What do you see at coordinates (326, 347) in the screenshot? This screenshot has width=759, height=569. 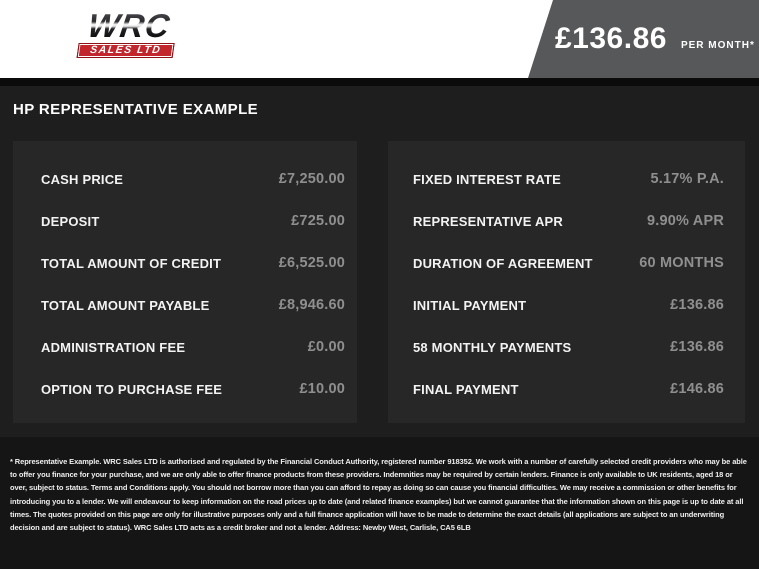 I see `row-value: £0.00` at bounding box center [326, 347].